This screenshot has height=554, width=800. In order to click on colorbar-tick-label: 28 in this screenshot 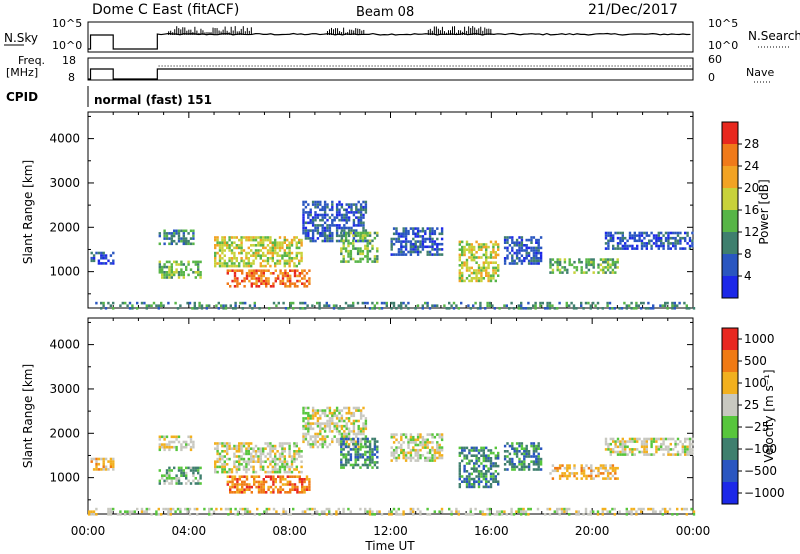, I will do `click(751, 144)`.